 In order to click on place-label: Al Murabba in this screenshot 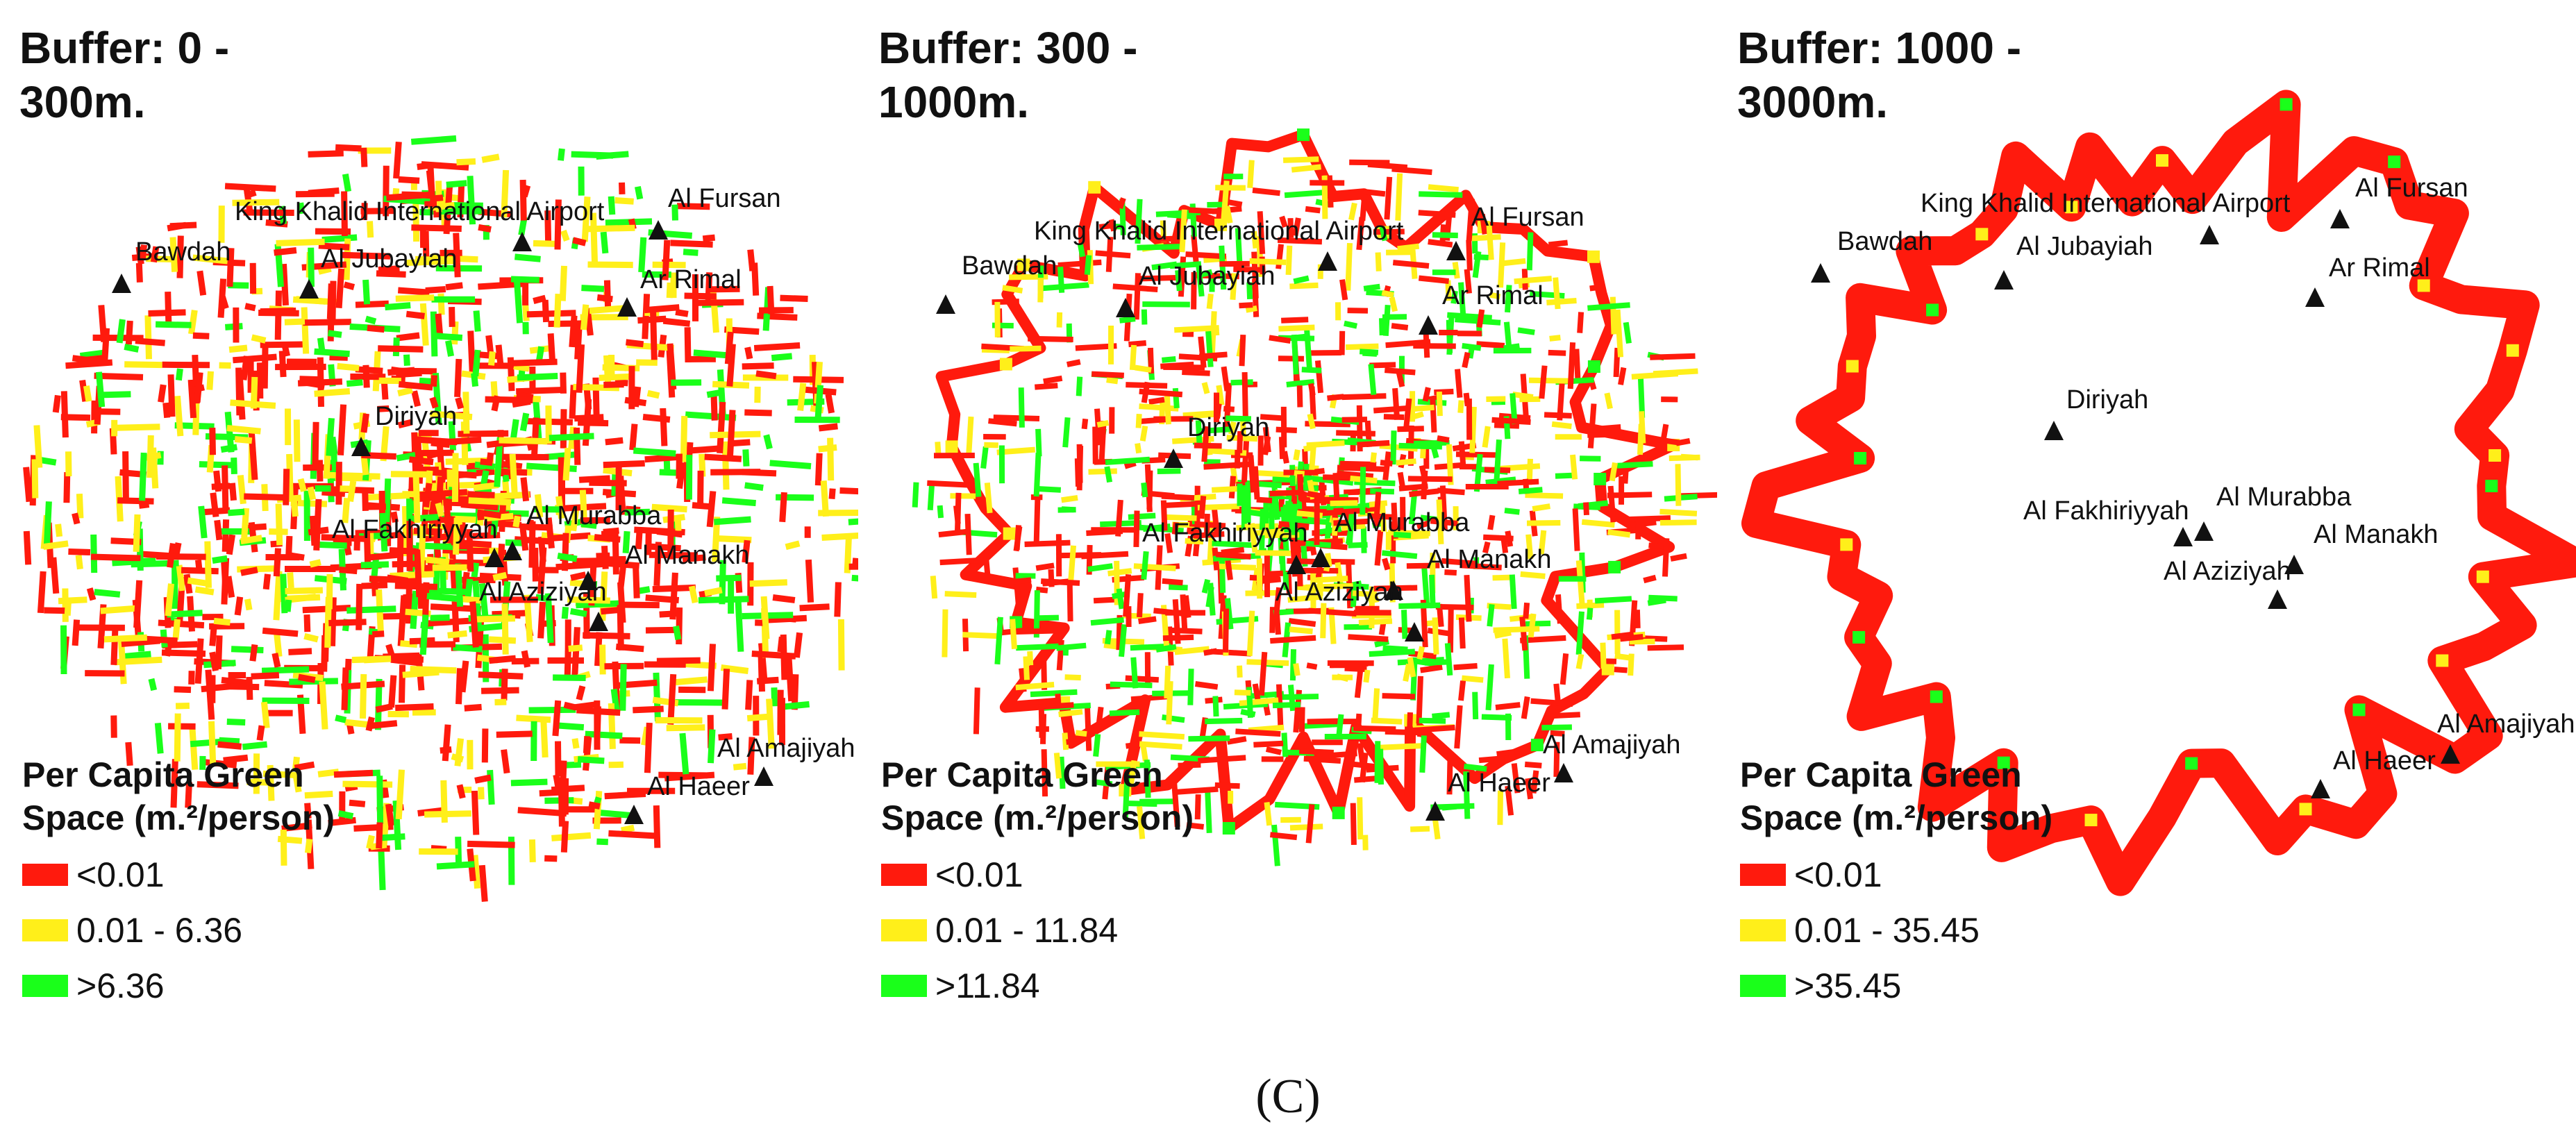, I will do `click(1402, 522)`.